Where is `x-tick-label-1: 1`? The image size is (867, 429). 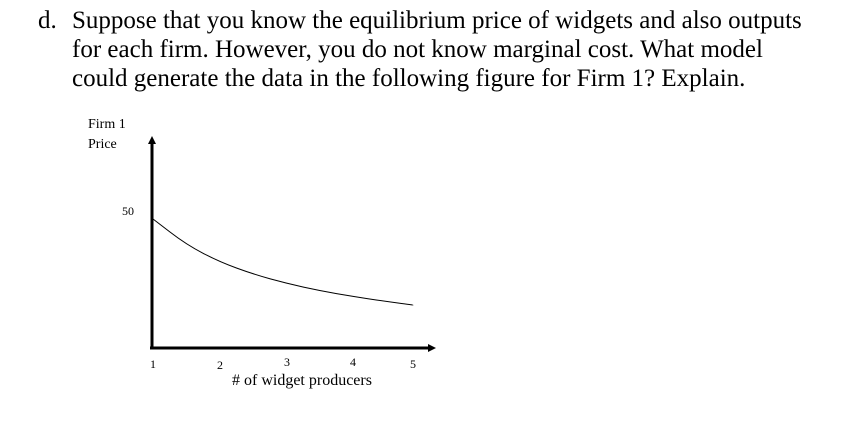 x-tick-label-1: 1 is located at coordinates (153, 364).